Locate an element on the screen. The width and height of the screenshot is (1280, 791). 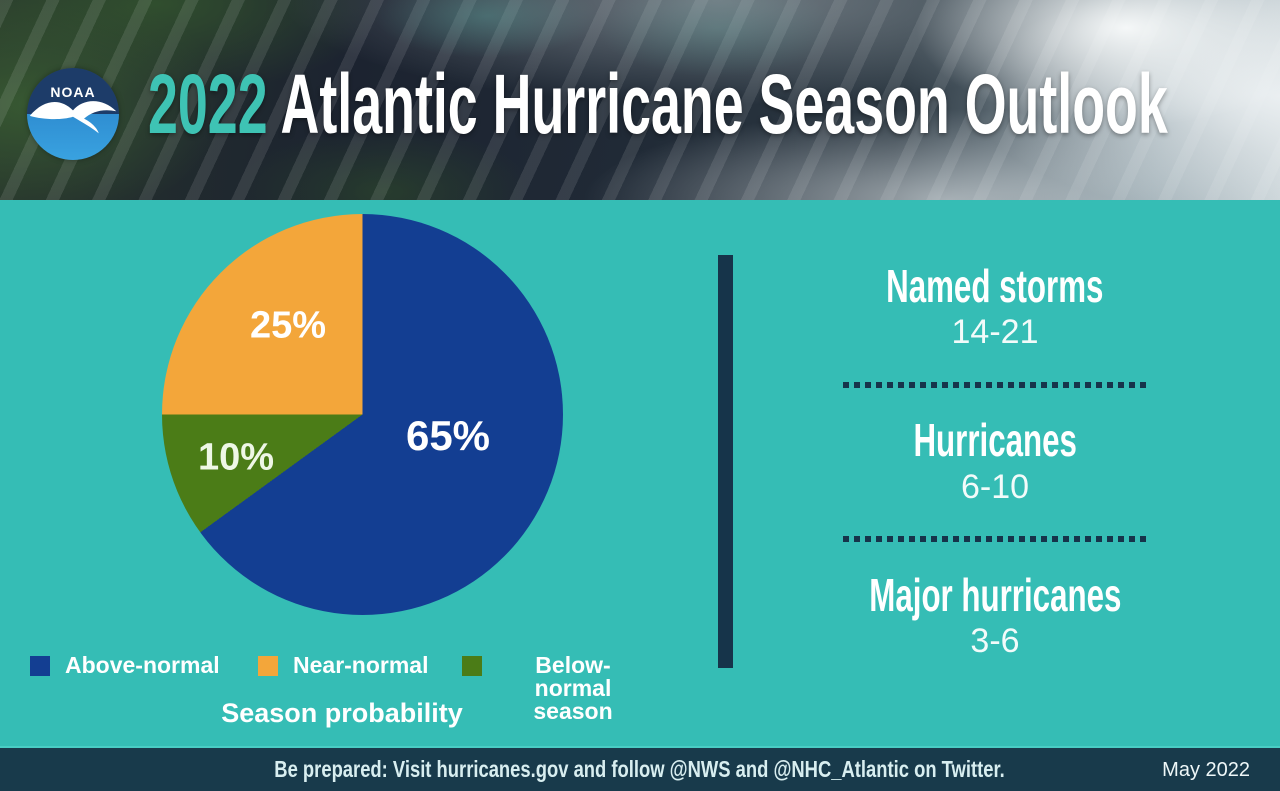
legend-item-near-normal: Near-normal is located at coordinates (343, 665).